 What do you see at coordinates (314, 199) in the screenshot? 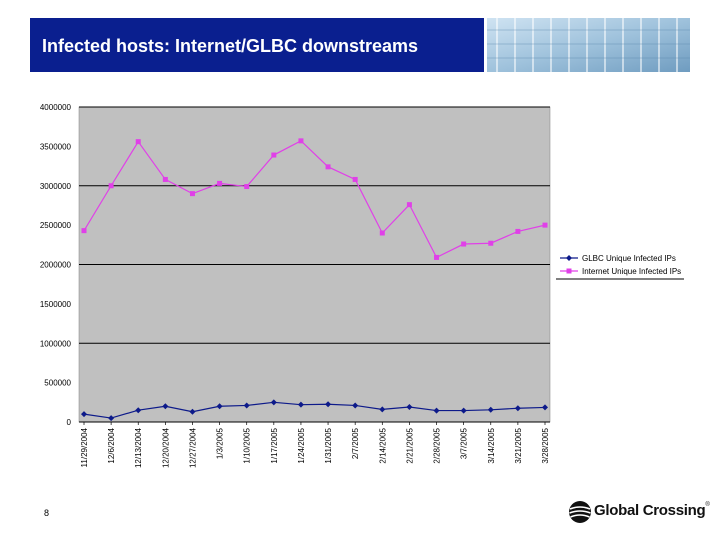
I see `internet-series-line` at bounding box center [314, 199].